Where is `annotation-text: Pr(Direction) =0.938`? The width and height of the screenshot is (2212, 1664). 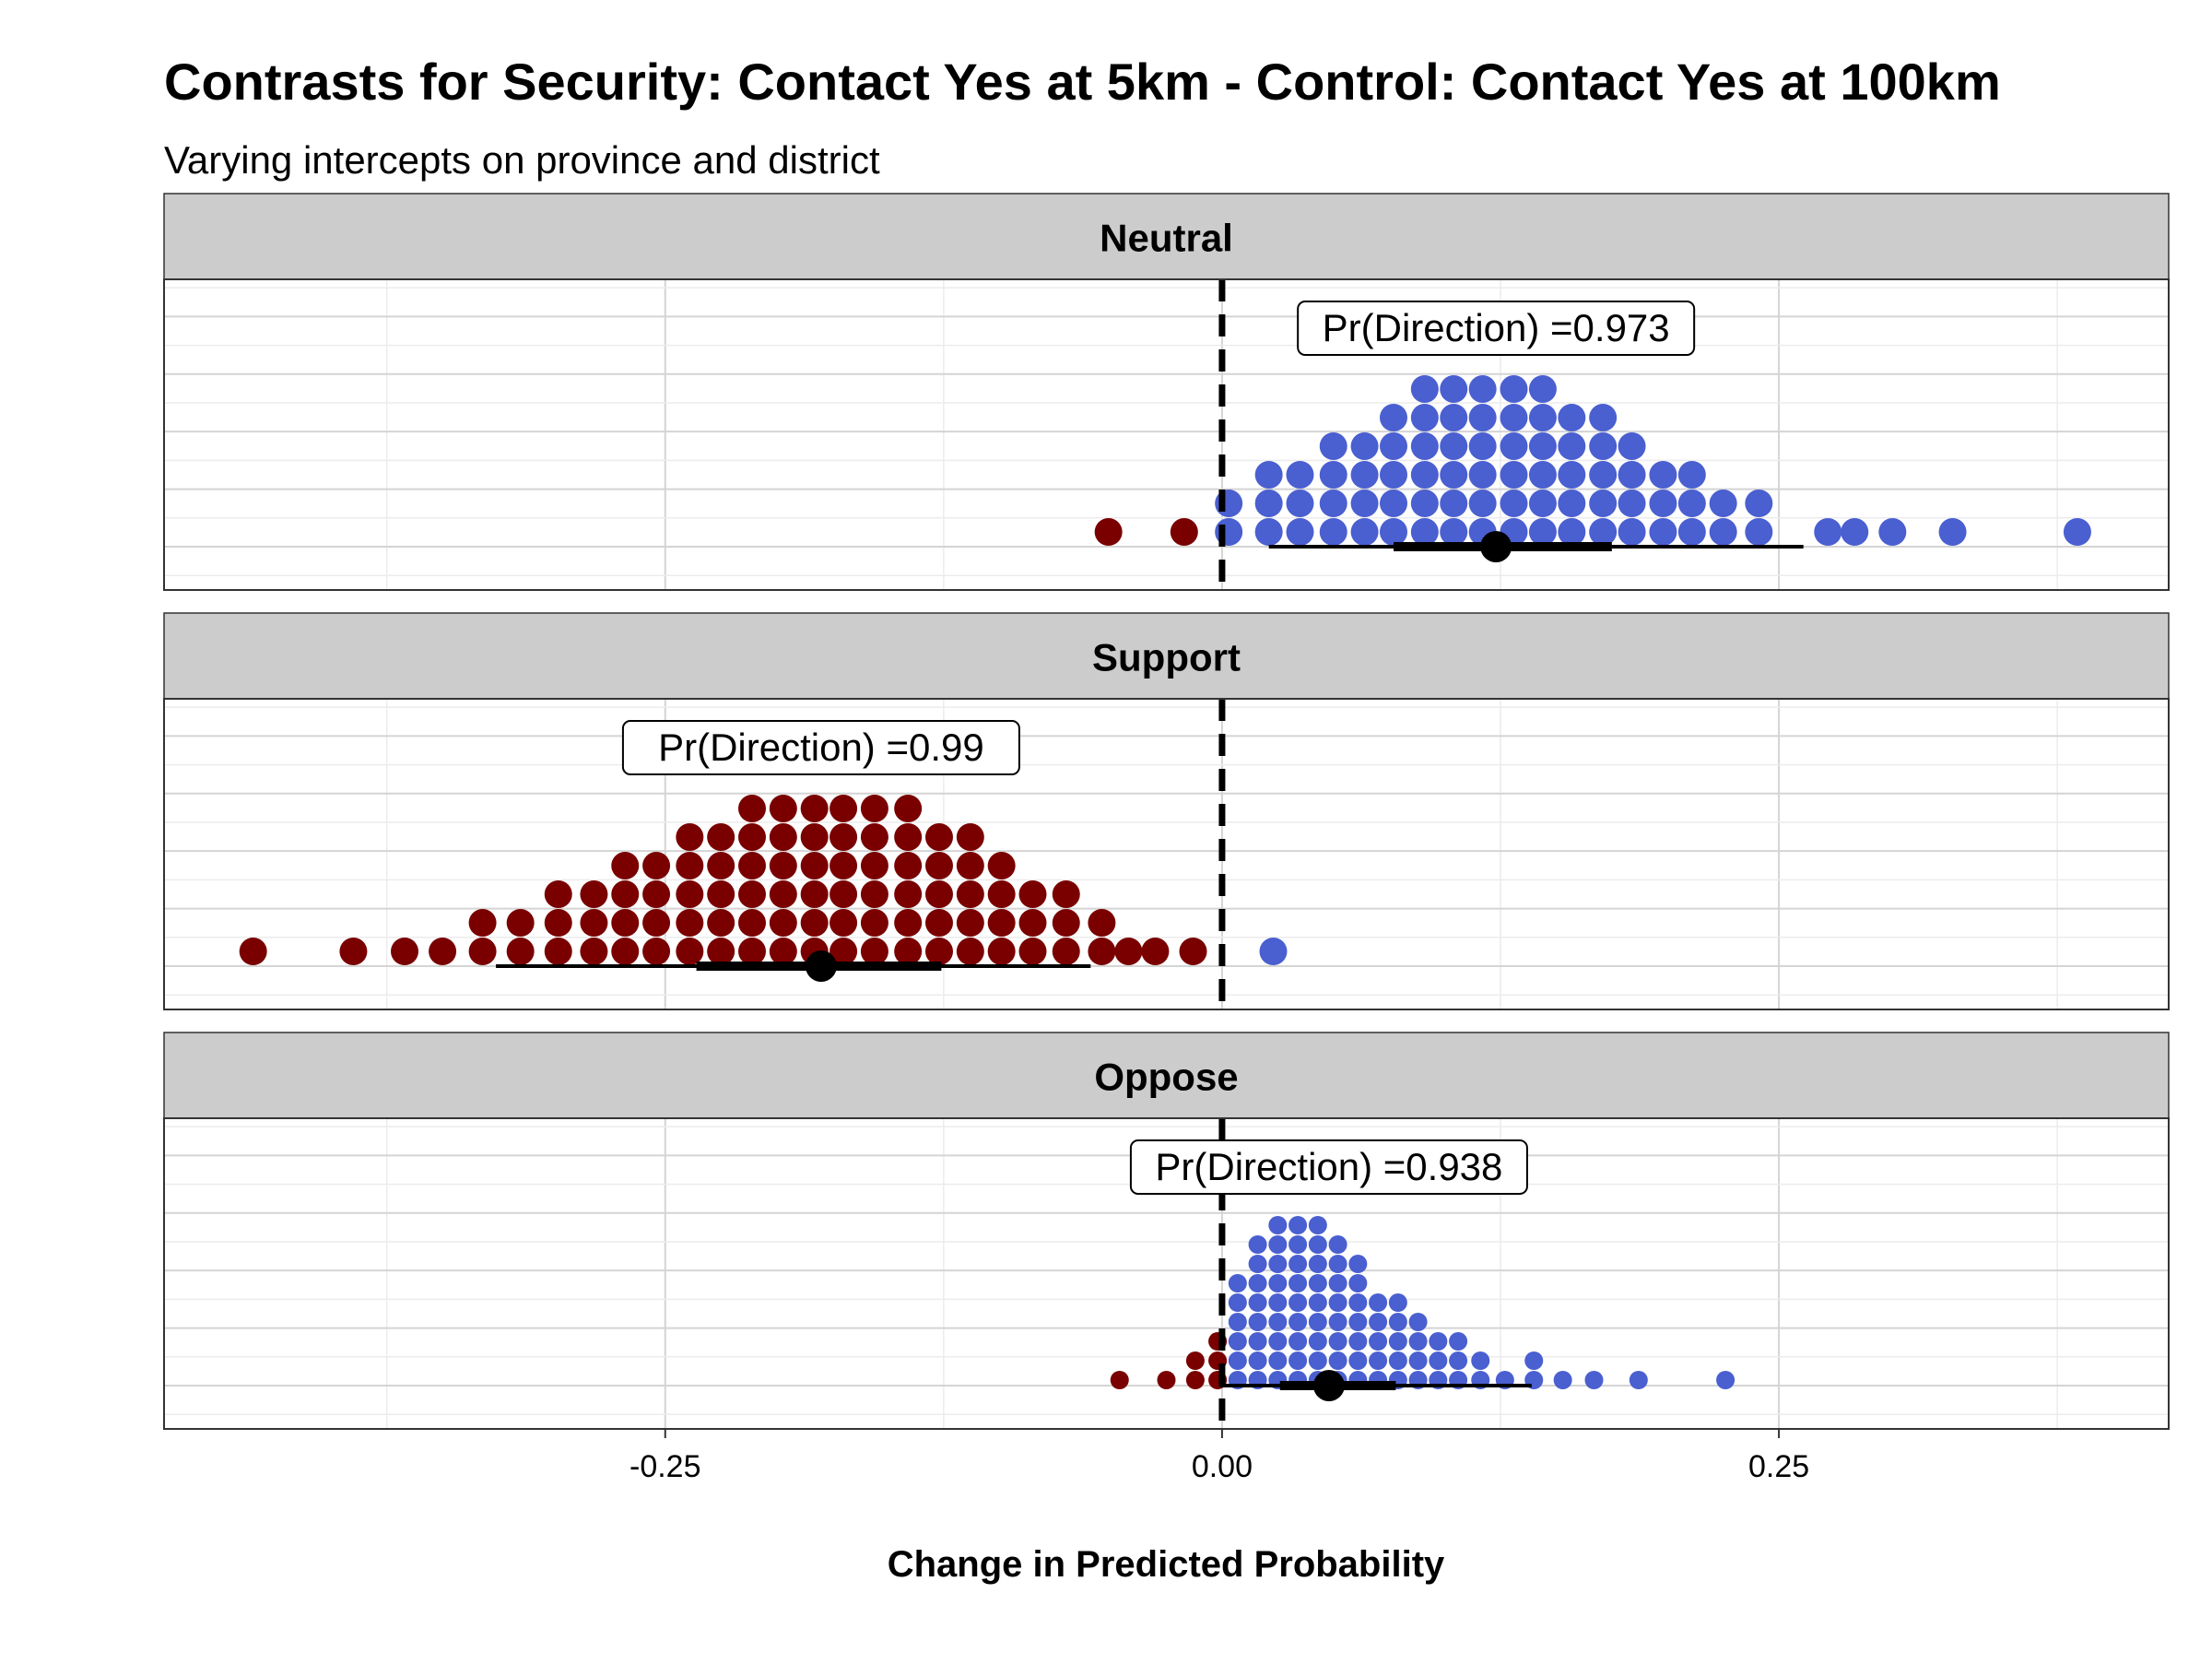 annotation-text: Pr(Direction) =0.938 is located at coordinates (1328, 1166).